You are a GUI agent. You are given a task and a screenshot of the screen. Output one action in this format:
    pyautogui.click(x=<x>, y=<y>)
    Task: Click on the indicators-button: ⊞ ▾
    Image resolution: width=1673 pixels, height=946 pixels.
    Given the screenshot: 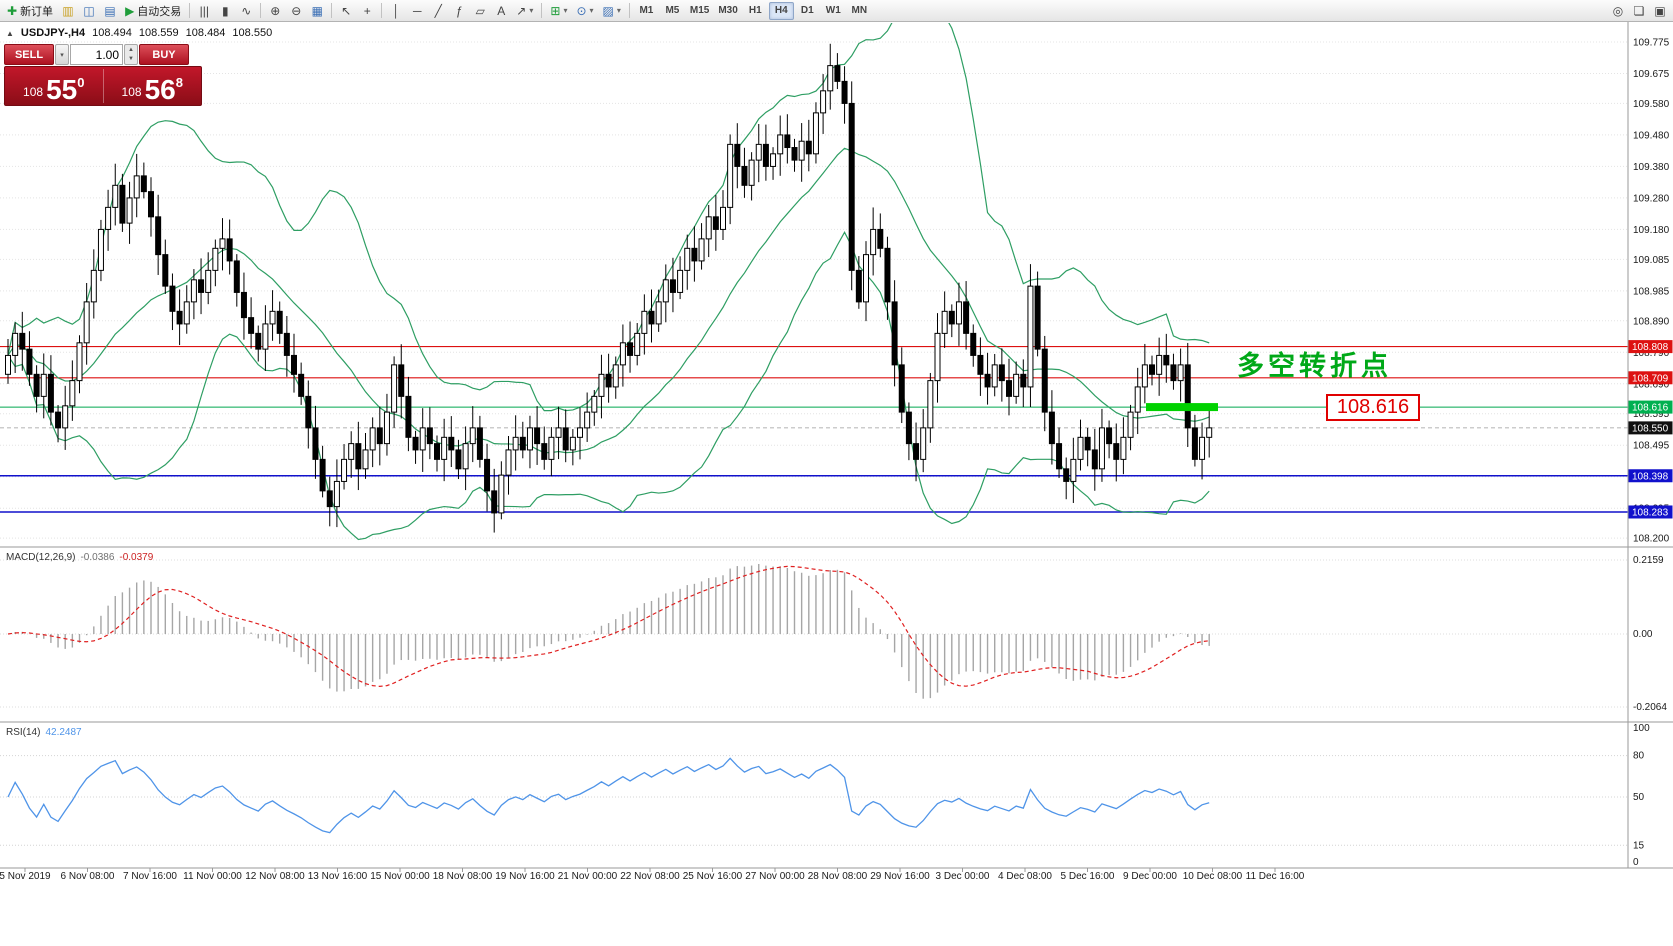 What is the action you would take?
    pyautogui.click(x=558, y=11)
    